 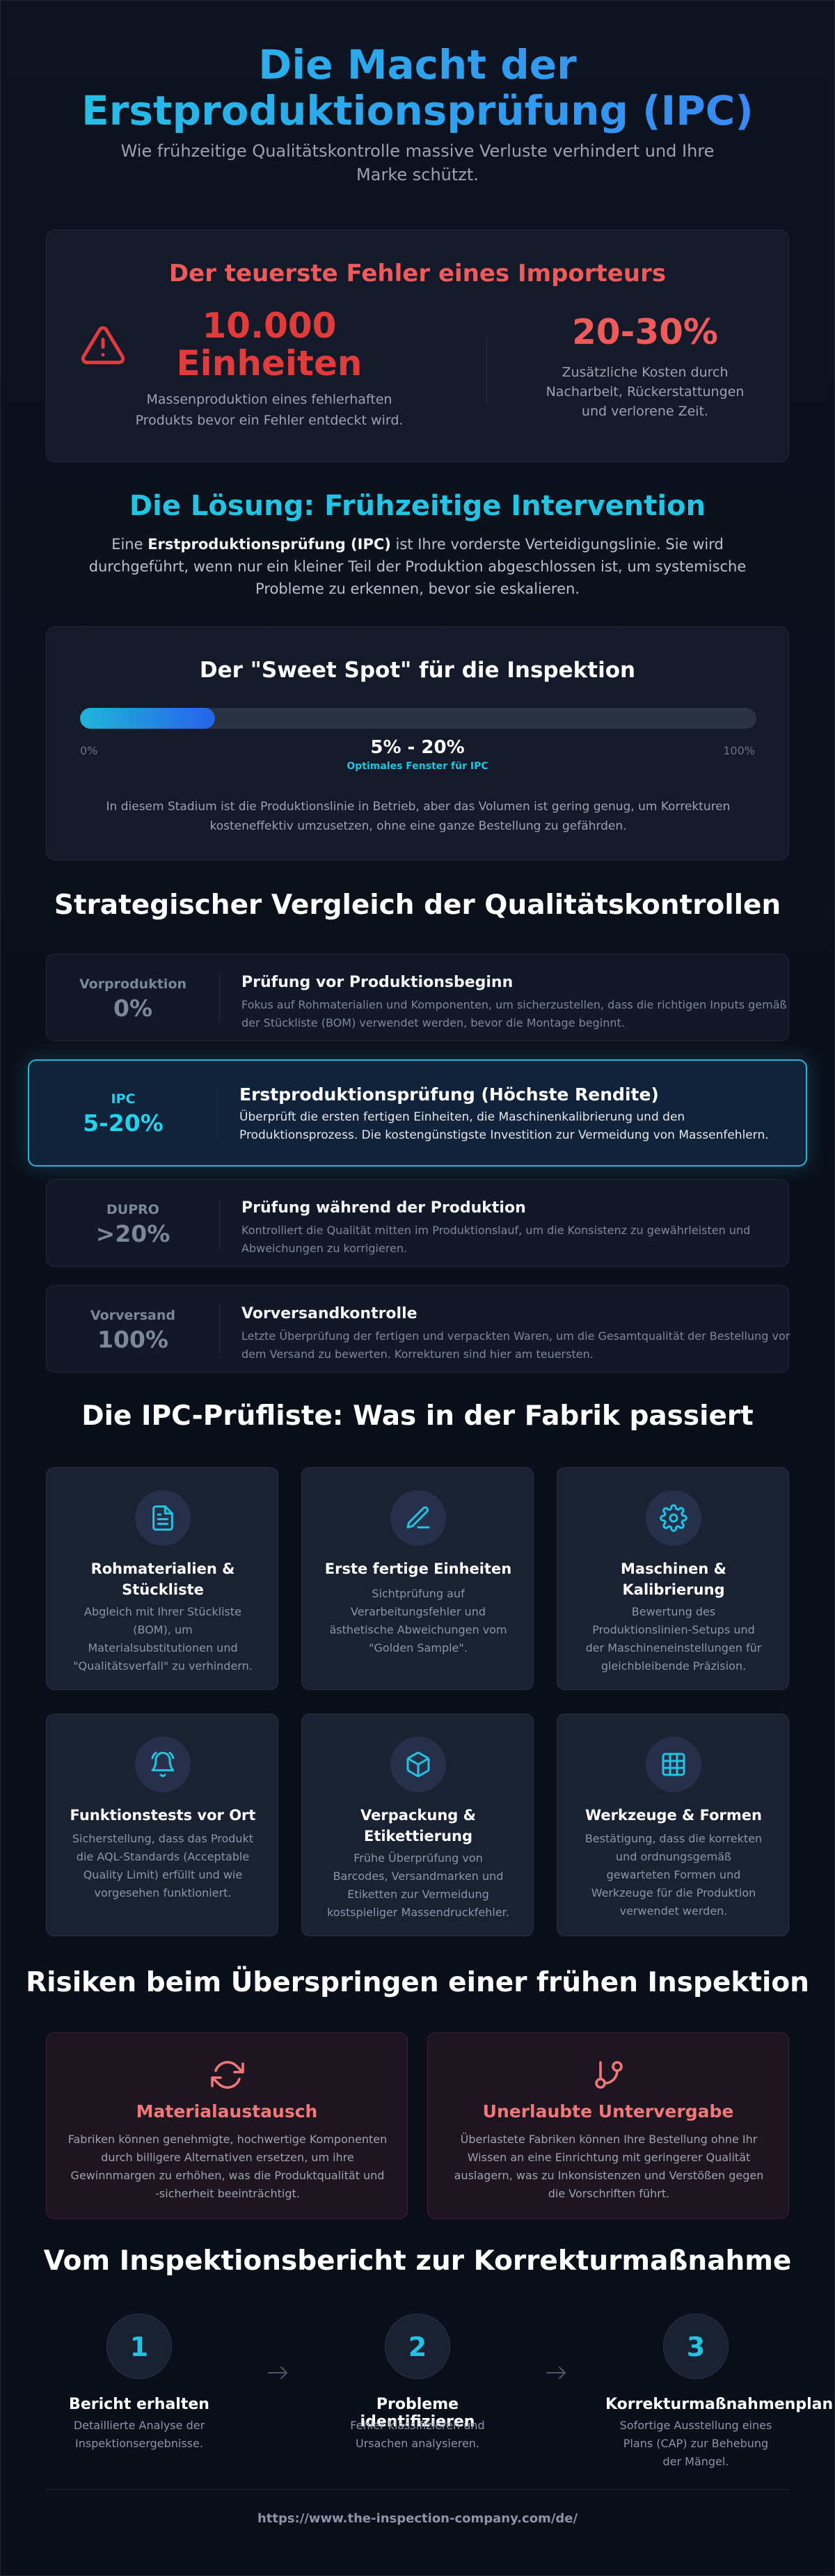 What do you see at coordinates (123, 1099) in the screenshot?
I see `phase-label: IPC` at bounding box center [123, 1099].